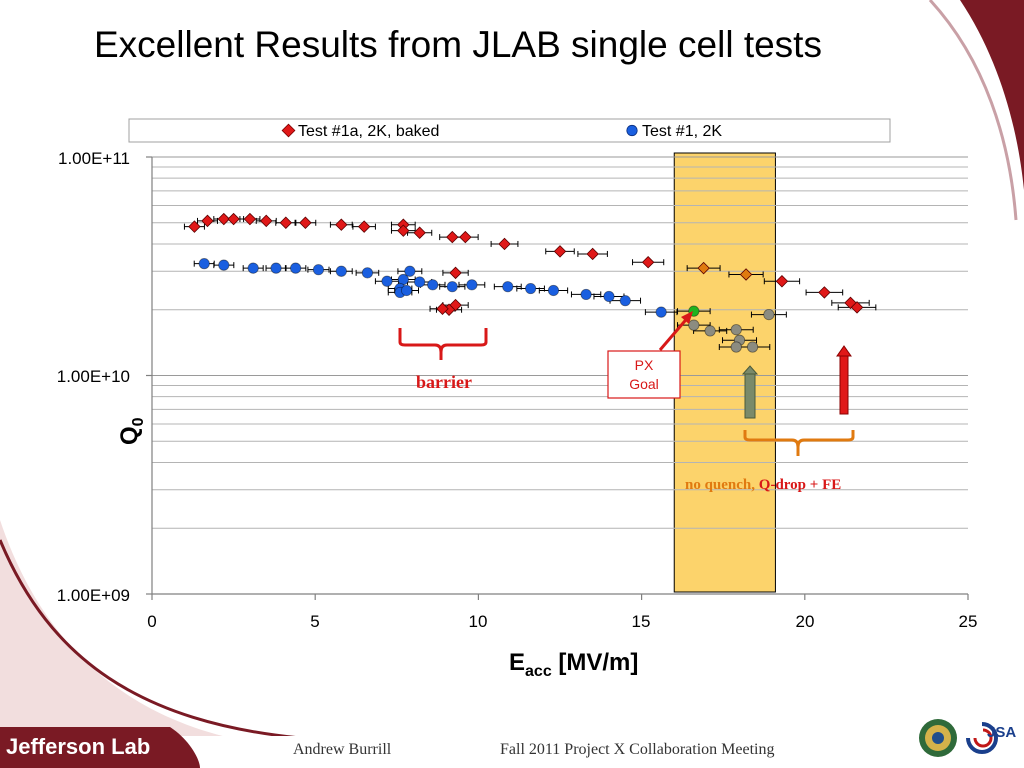 This screenshot has height=768, width=1024. I want to click on left-swoosh, so click(120, 630).